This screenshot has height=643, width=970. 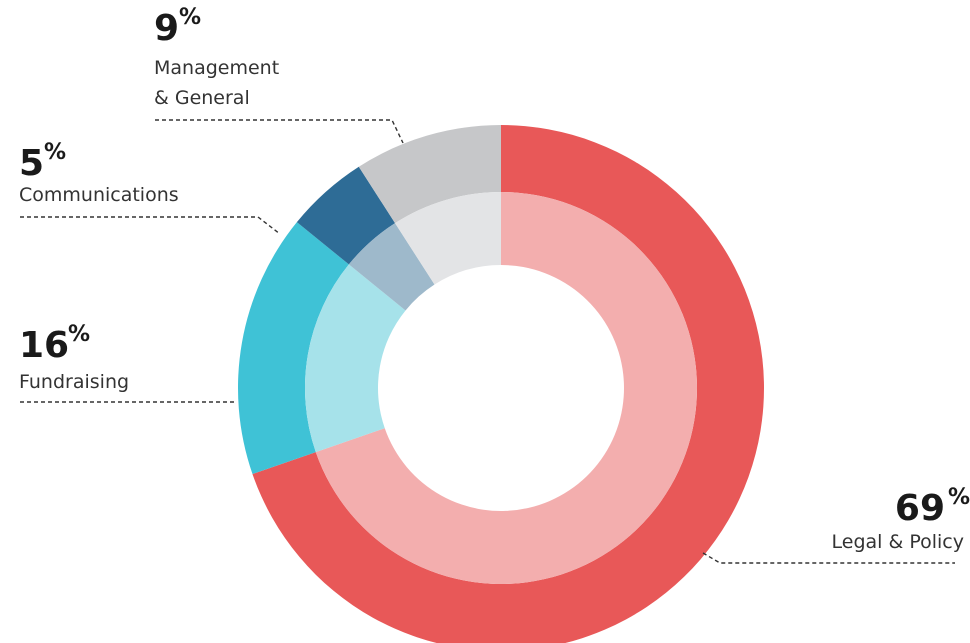 I want to click on percent-value-communications: 5, so click(x=31, y=163).